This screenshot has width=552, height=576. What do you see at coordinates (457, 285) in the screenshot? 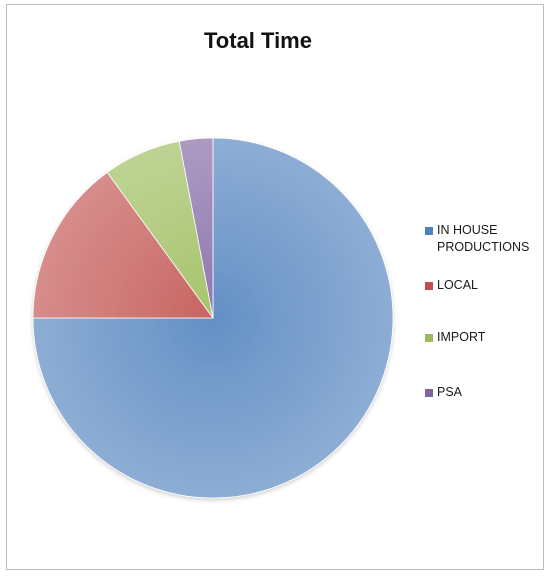
I see `legend-label-local: LOCAL` at bounding box center [457, 285].